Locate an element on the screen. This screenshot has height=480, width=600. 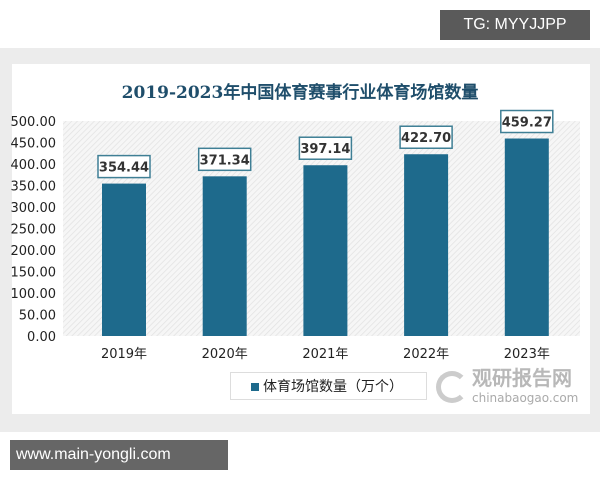
site-watermark: www.main-yongli.com is located at coordinates (119, 455).